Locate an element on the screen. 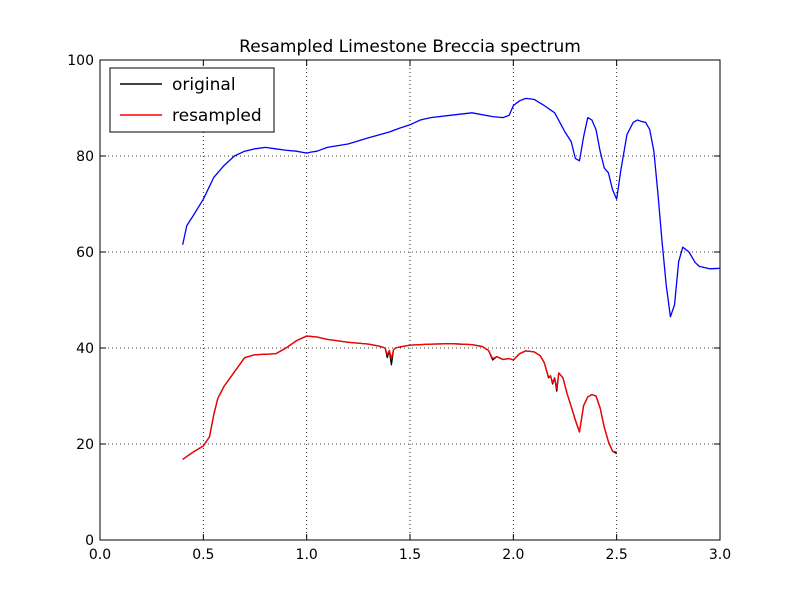 Image resolution: width=800 pixels, height=600 pixels. y-tick-labels: 0 20 40 60 80 100 is located at coordinates (80, 301).